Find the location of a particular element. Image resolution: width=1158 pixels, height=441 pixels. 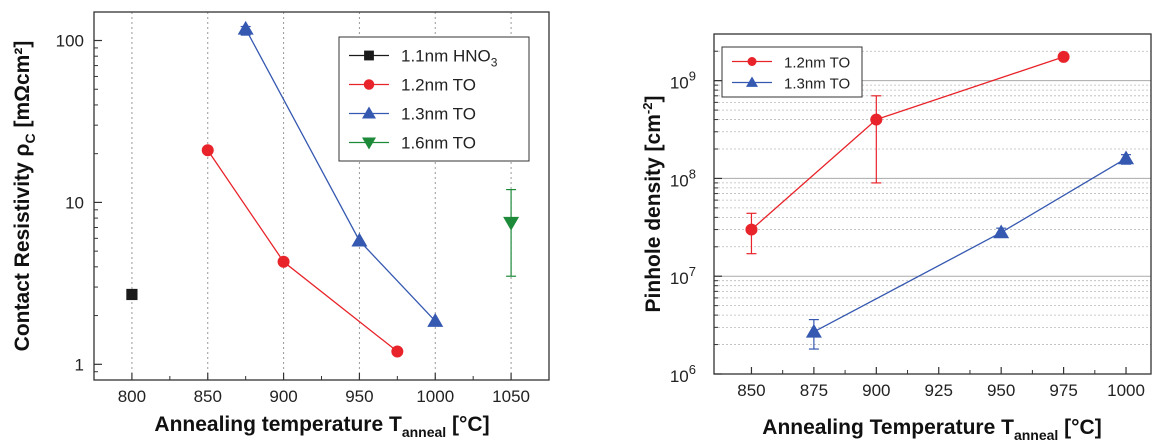

legend: 1.2nm TO 1.3nm TO is located at coordinates (792, 72).